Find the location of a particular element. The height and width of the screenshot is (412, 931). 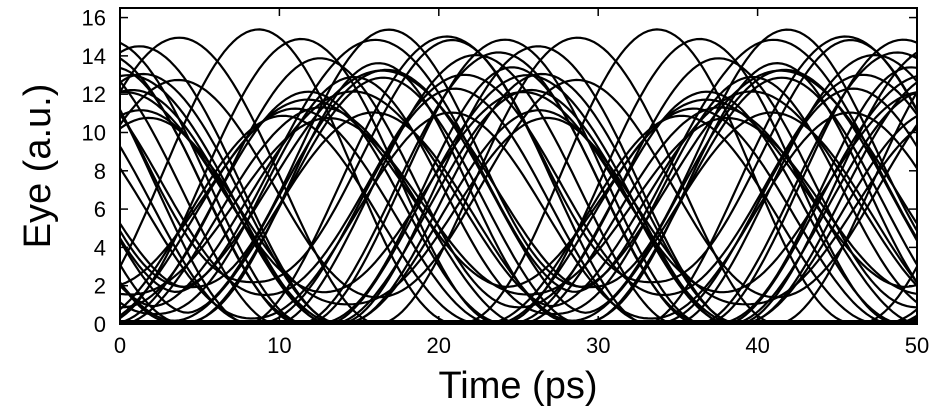

y-tick-label: 14 is located at coordinates (94, 56).